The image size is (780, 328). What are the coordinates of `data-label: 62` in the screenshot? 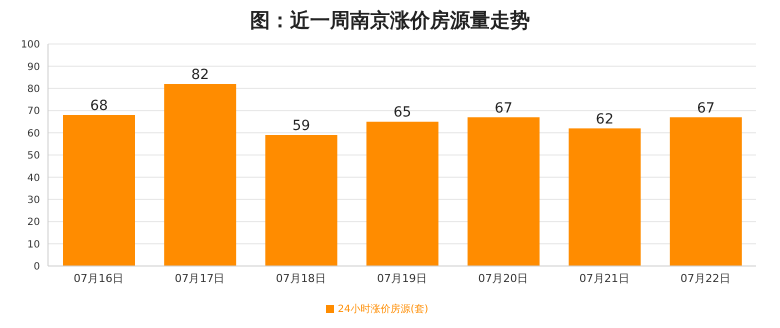 It's located at (605, 119).